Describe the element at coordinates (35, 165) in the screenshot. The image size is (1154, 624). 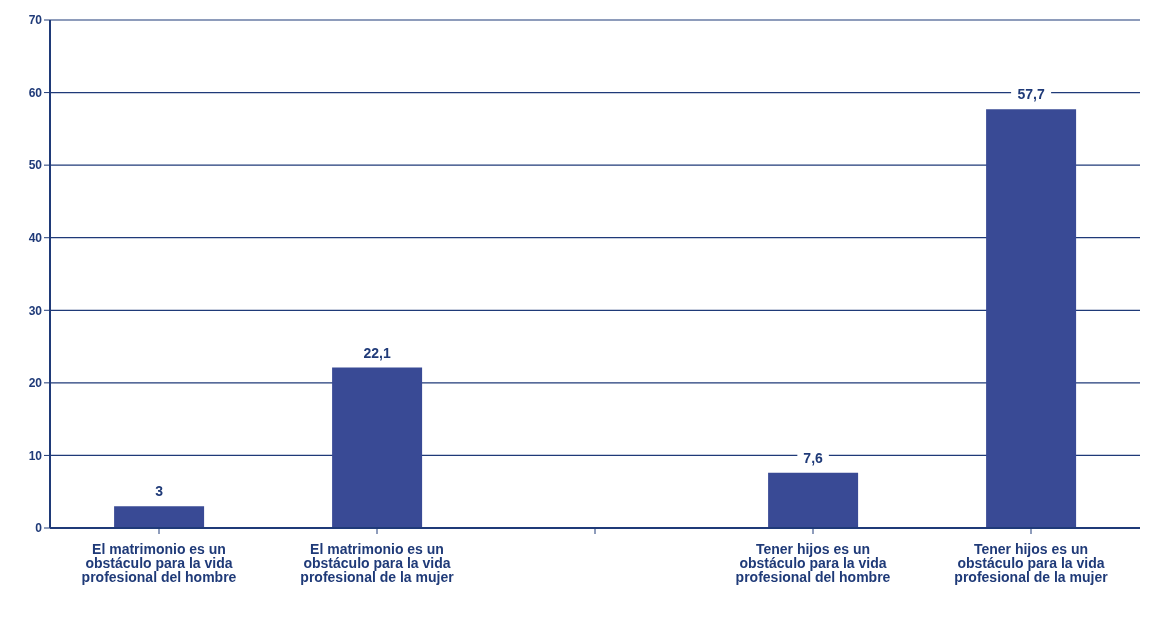
I see `y-tick-label: 50` at that location.